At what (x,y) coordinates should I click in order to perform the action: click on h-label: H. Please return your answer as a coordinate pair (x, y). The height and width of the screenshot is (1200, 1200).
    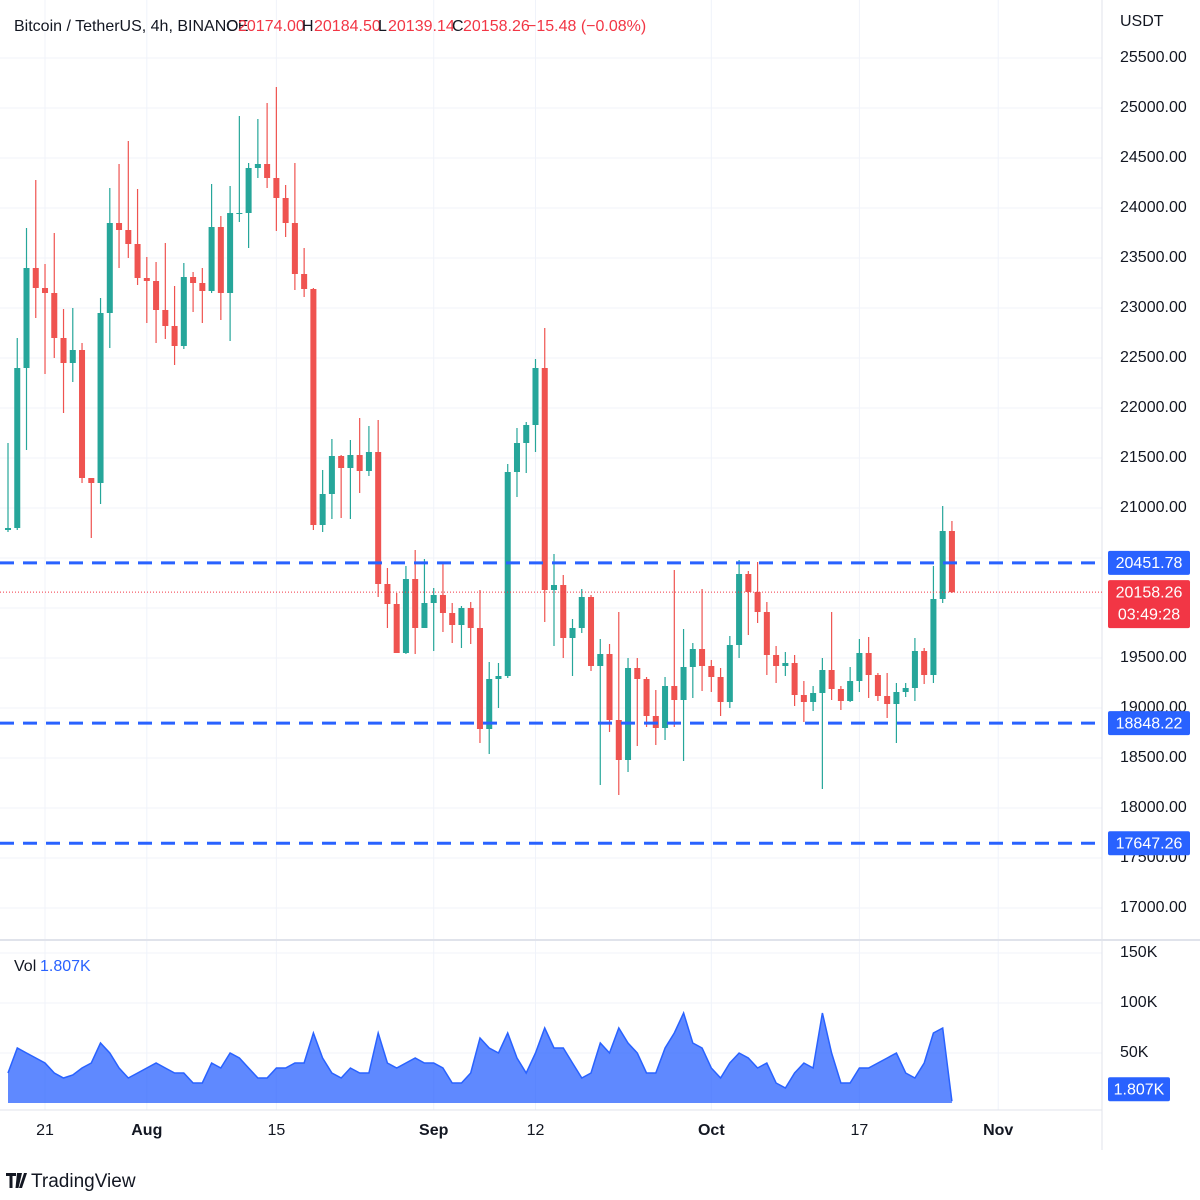
    Looking at the image, I should click on (308, 26).